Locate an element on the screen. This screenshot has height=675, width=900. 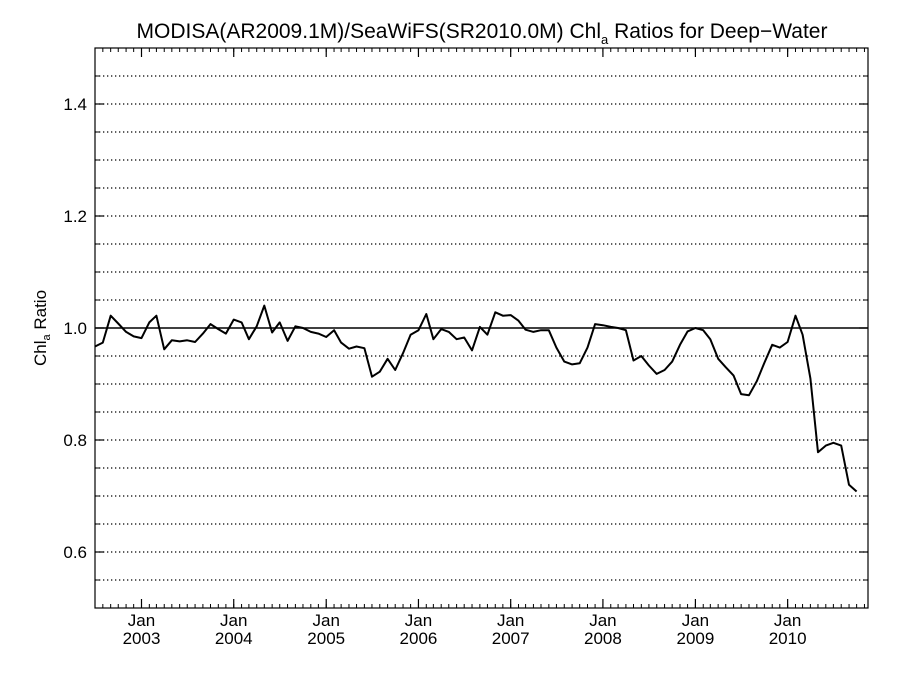
x-tick-year-label: 2005 is located at coordinates (326, 638).